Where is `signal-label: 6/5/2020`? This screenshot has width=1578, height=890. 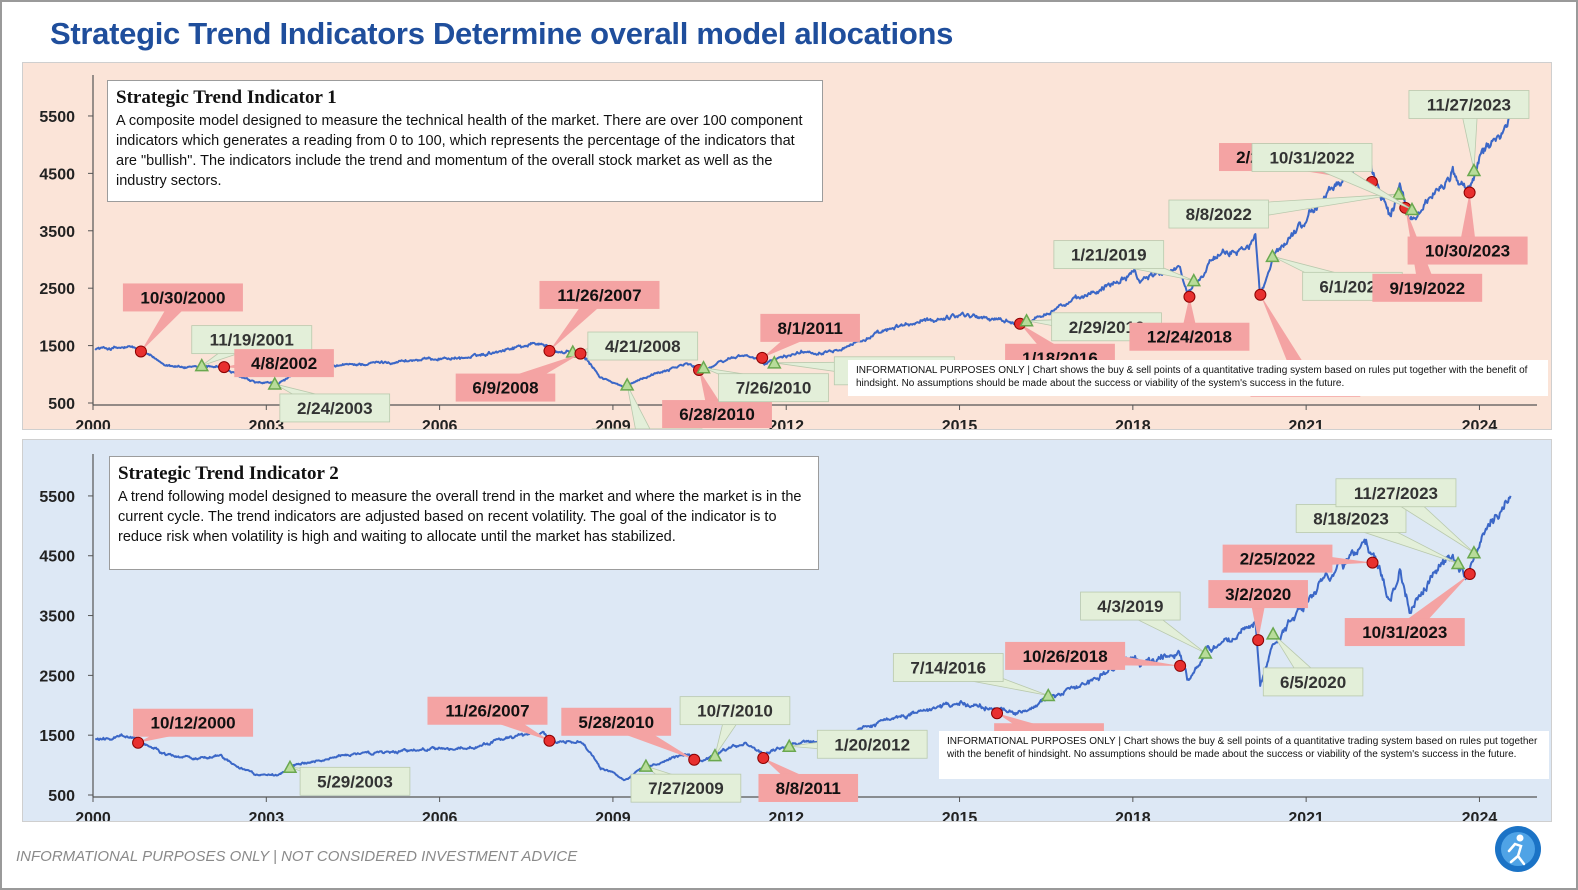 signal-label: 6/5/2020 is located at coordinates (1313, 682).